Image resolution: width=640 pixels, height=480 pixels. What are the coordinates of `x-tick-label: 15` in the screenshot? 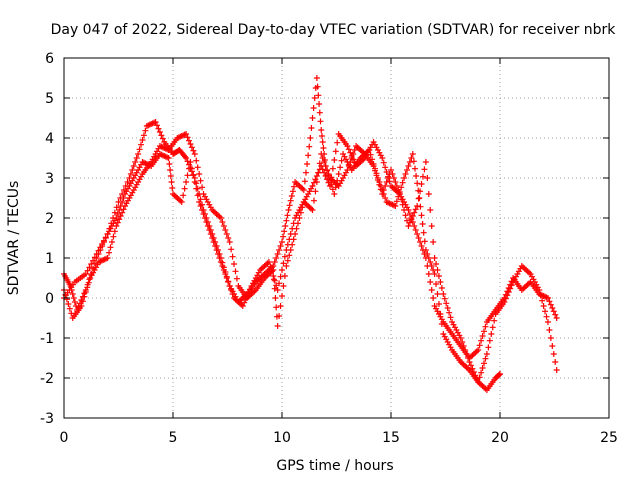 It's located at (391, 438).